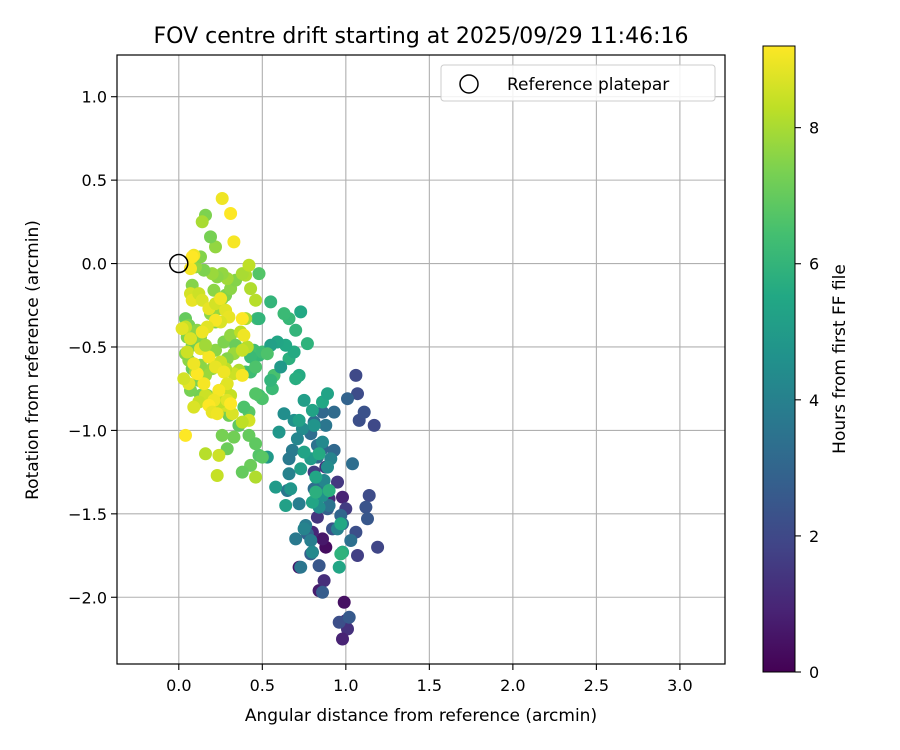 This screenshot has width=900, height=750. Describe the element at coordinates (814, 264) in the screenshot. I see `colorbar-tick-label: 6` at that location.